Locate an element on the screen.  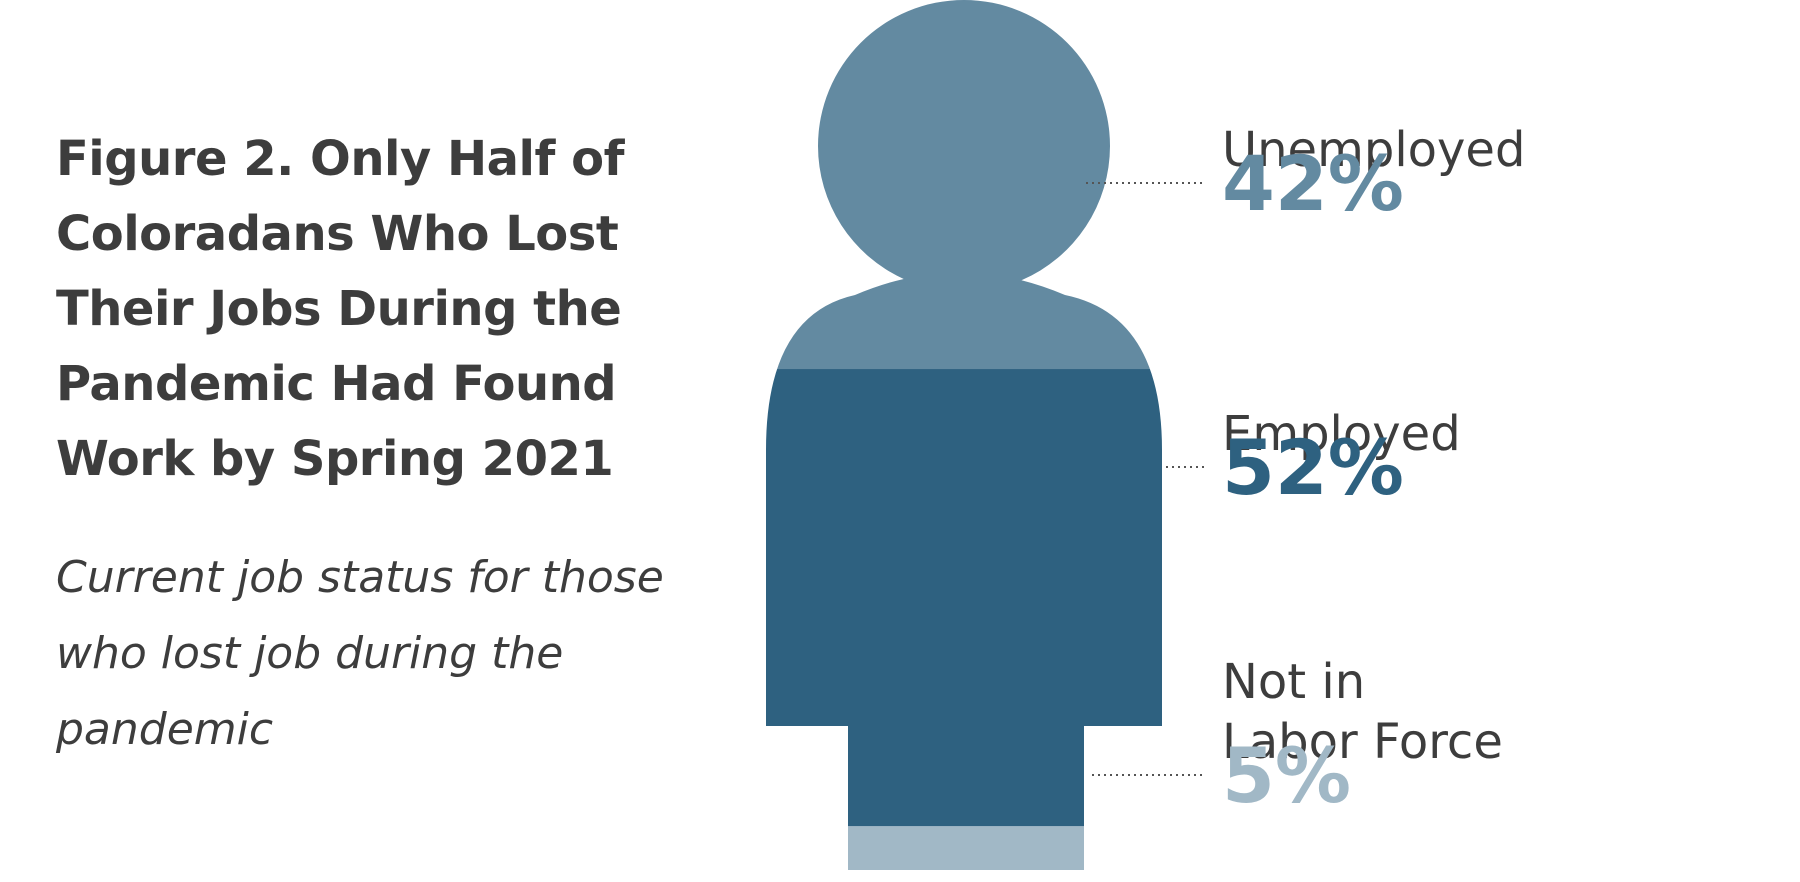
label-unemployed: Unemployed is located at coordinates (1373, 150).